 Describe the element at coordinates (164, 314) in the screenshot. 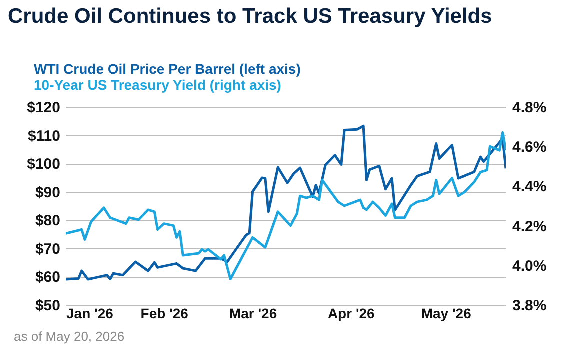

I see `x-tick-label: Feb '26` at that location.